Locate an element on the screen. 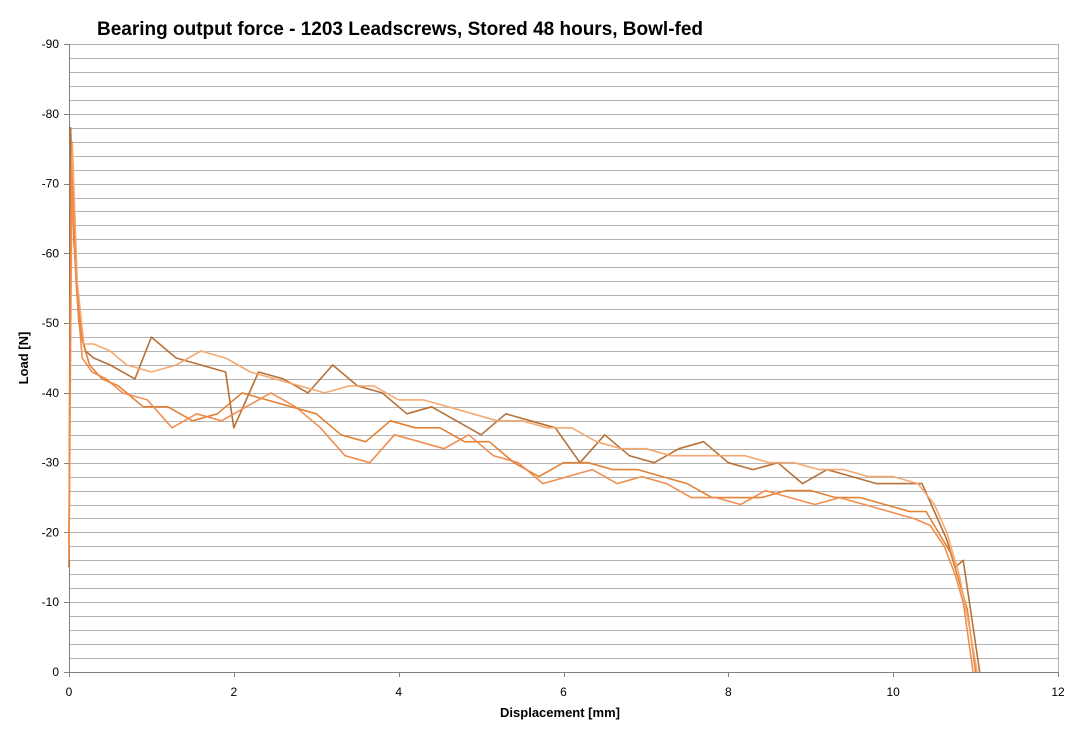  x-axis-label: Displacement [mm] is located at coordinates (560, 712).